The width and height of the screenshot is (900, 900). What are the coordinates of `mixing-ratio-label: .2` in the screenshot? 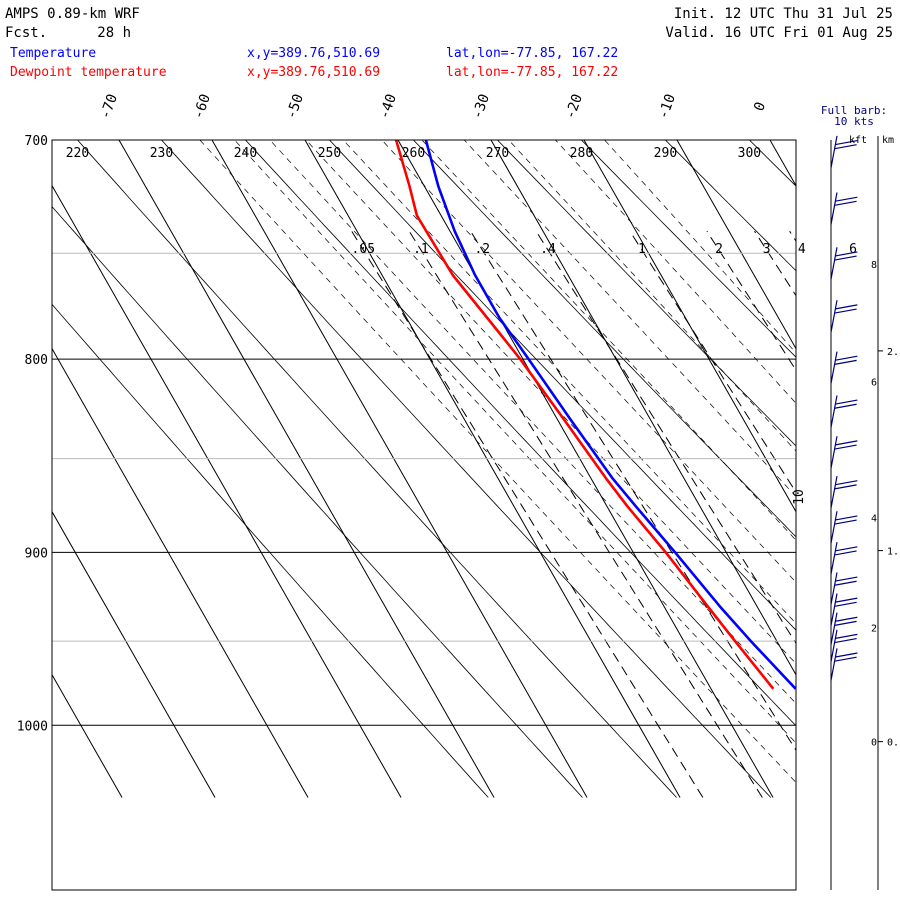 It's located at (482, 249).